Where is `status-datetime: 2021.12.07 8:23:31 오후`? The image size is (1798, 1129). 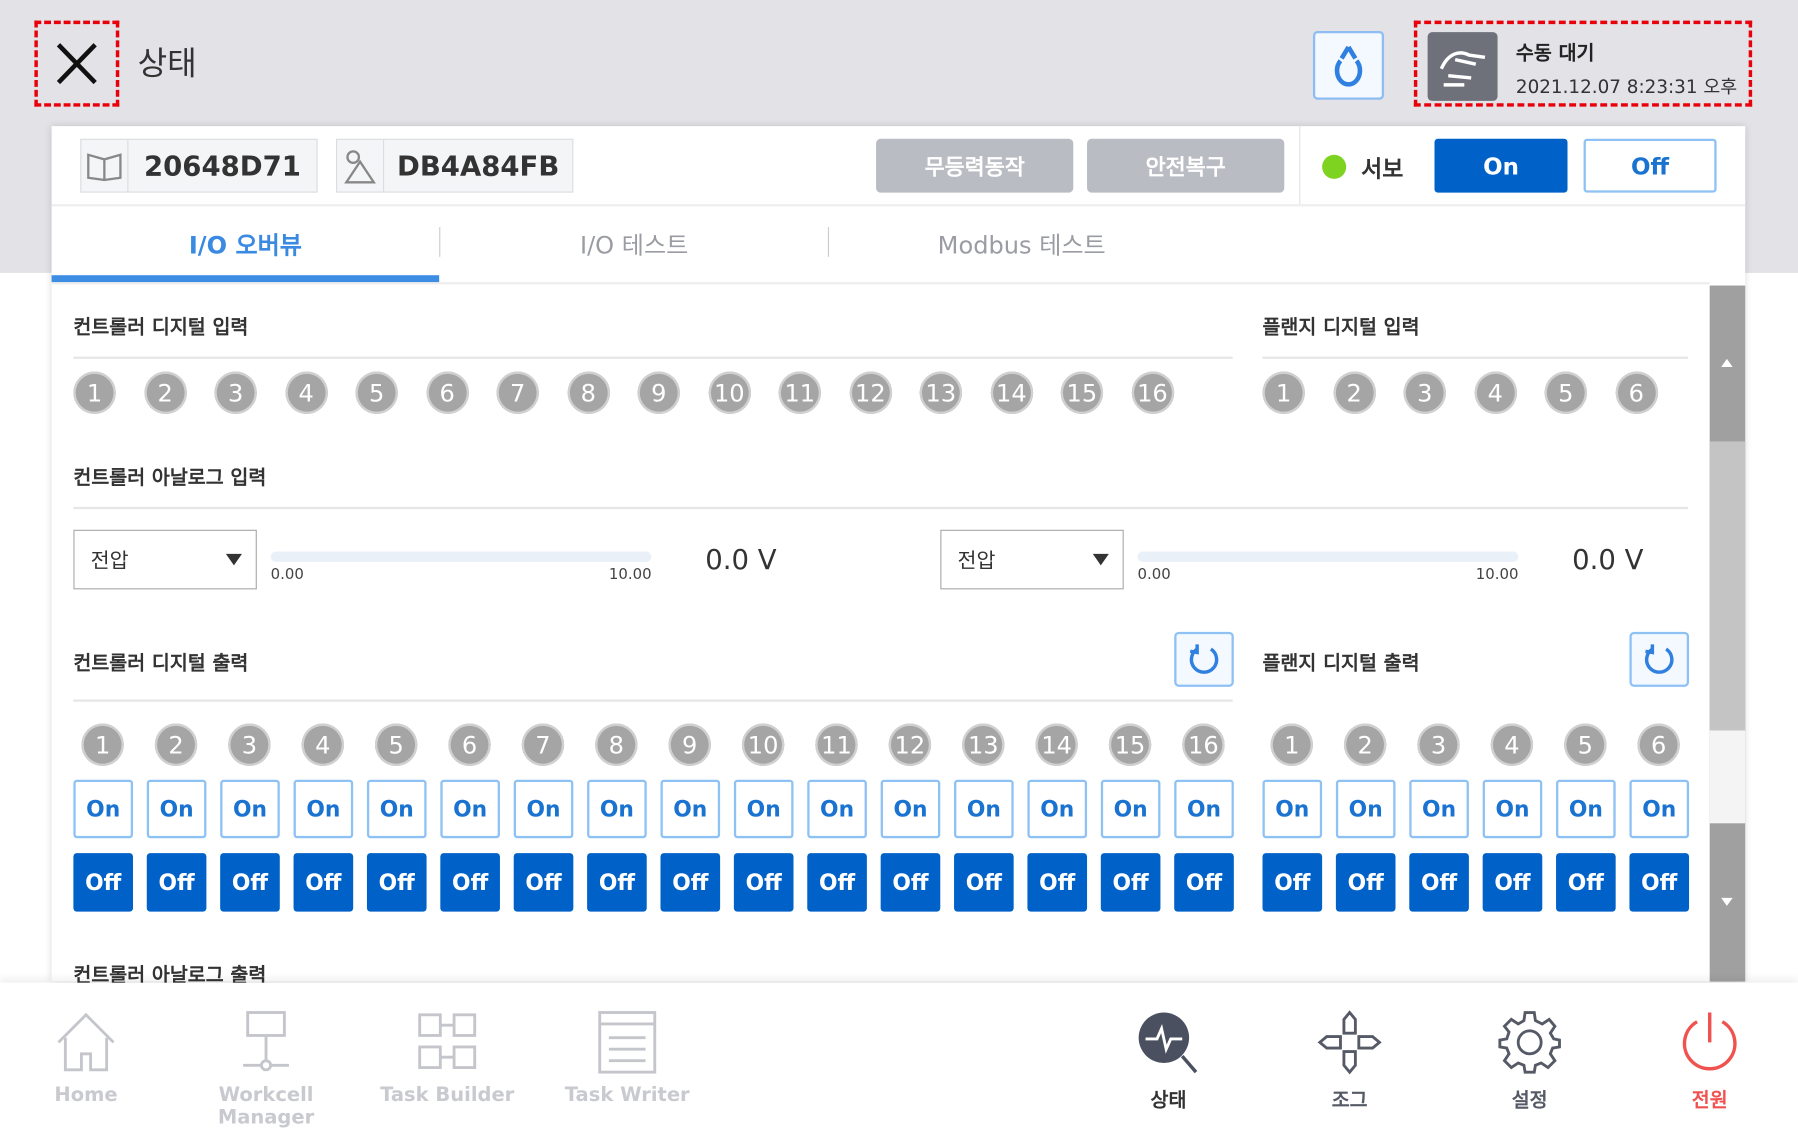 status-datetime: 2021.12.07 8:23:31 오후 is located at coordinates (1626, 86).